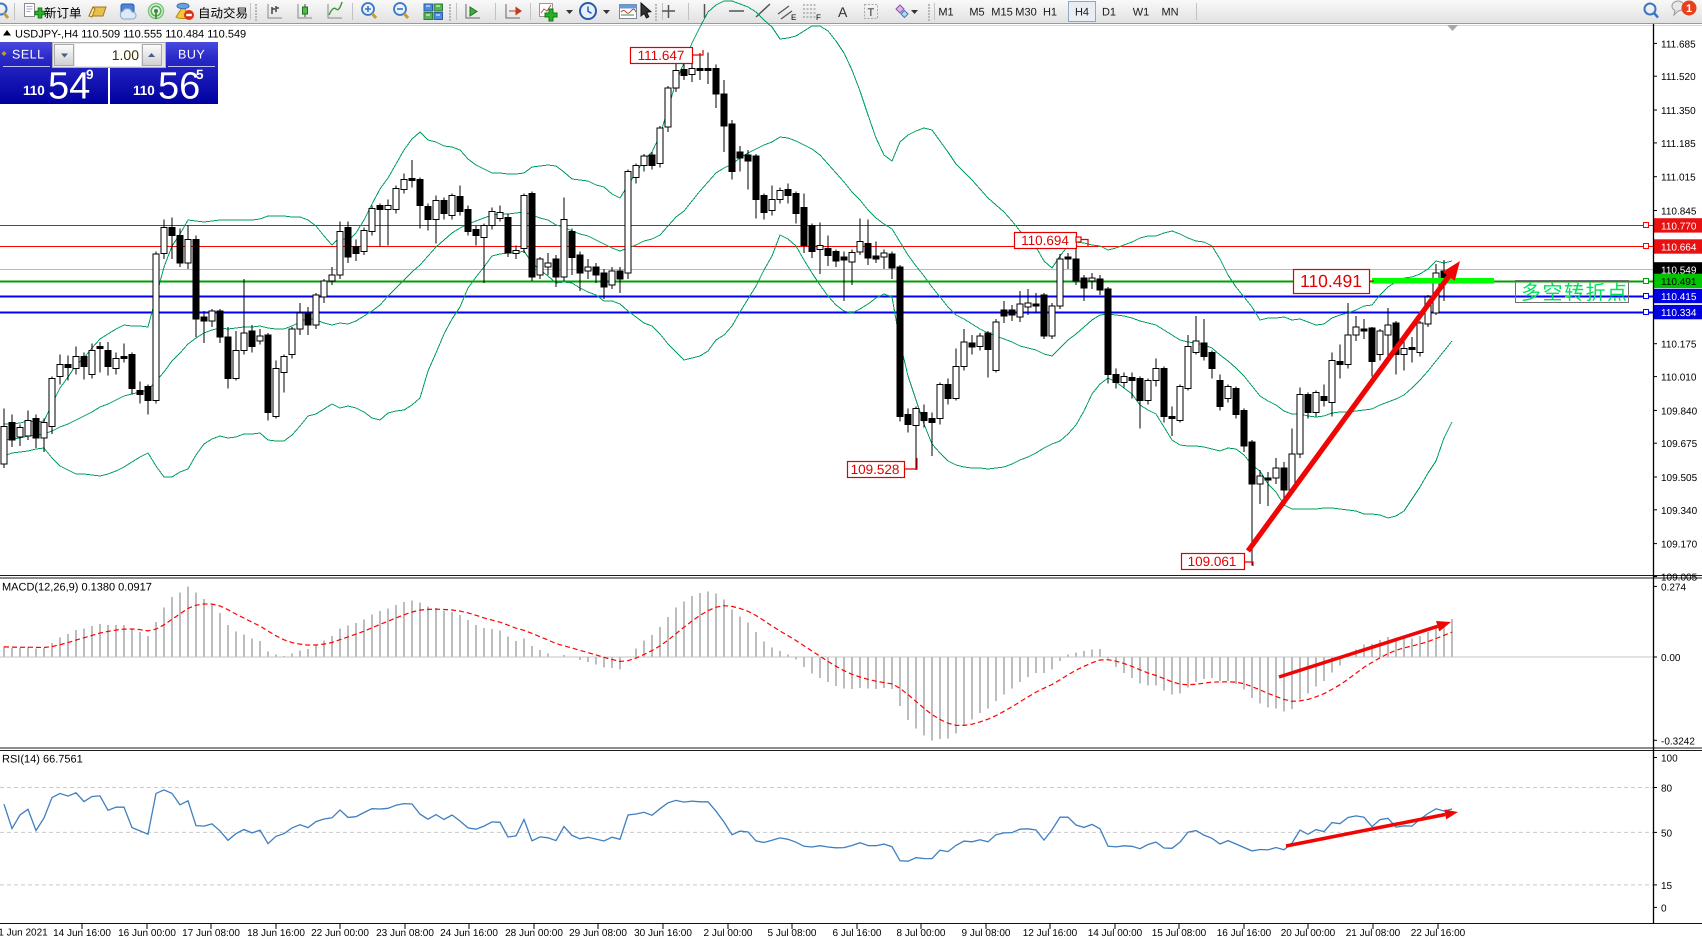  Describe the element at coordinates (1141, 13) in the screenshot. I see `svg-text: W1` at that location.